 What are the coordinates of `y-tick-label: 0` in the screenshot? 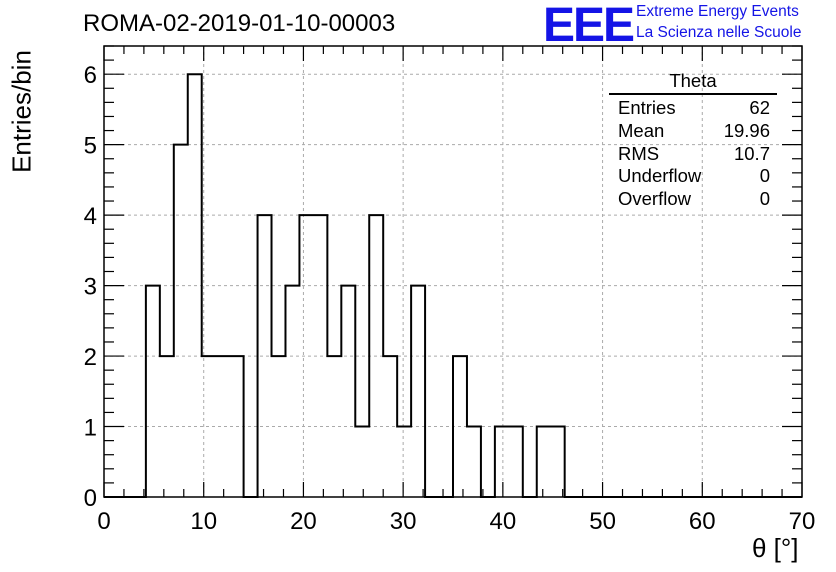 It's located at (90, 498).